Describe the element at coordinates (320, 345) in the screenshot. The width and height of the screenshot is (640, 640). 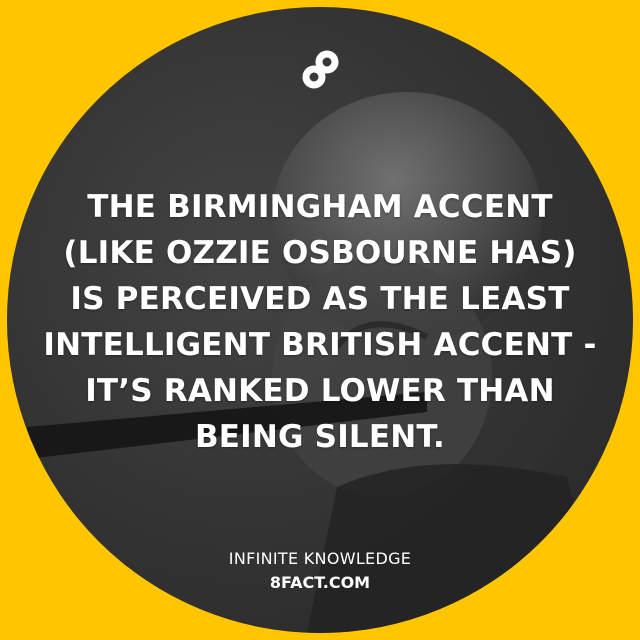
I see `fact-line: INTELLIGENT BRITISH ACCENT -` at that location.